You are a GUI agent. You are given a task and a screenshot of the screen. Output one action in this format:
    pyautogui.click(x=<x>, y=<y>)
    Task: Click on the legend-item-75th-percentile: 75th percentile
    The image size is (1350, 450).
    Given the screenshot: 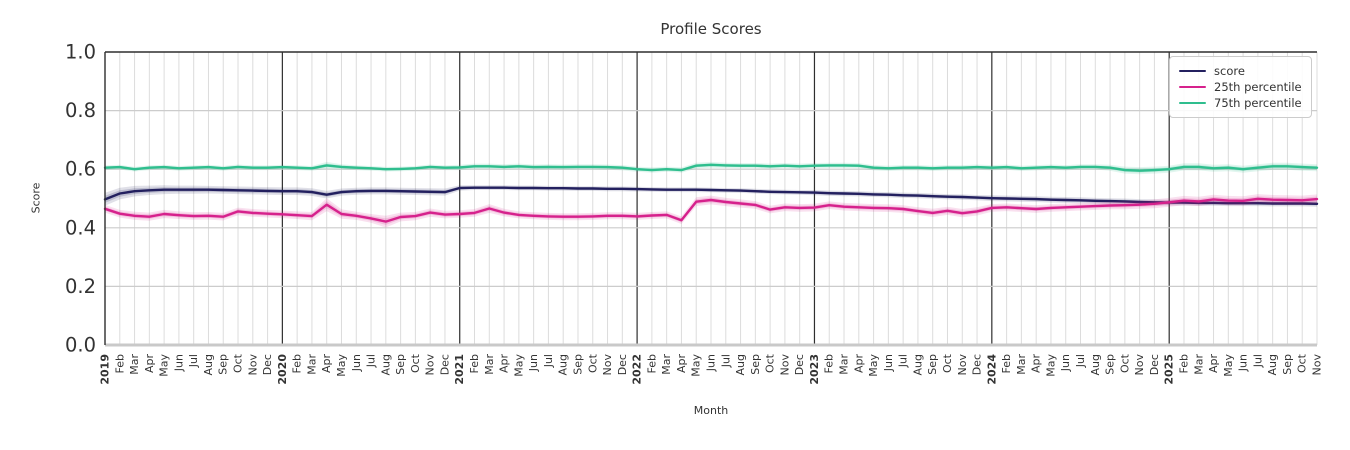 What is the action you would take?
    pyautogui.click(x=1240, y=103)
    